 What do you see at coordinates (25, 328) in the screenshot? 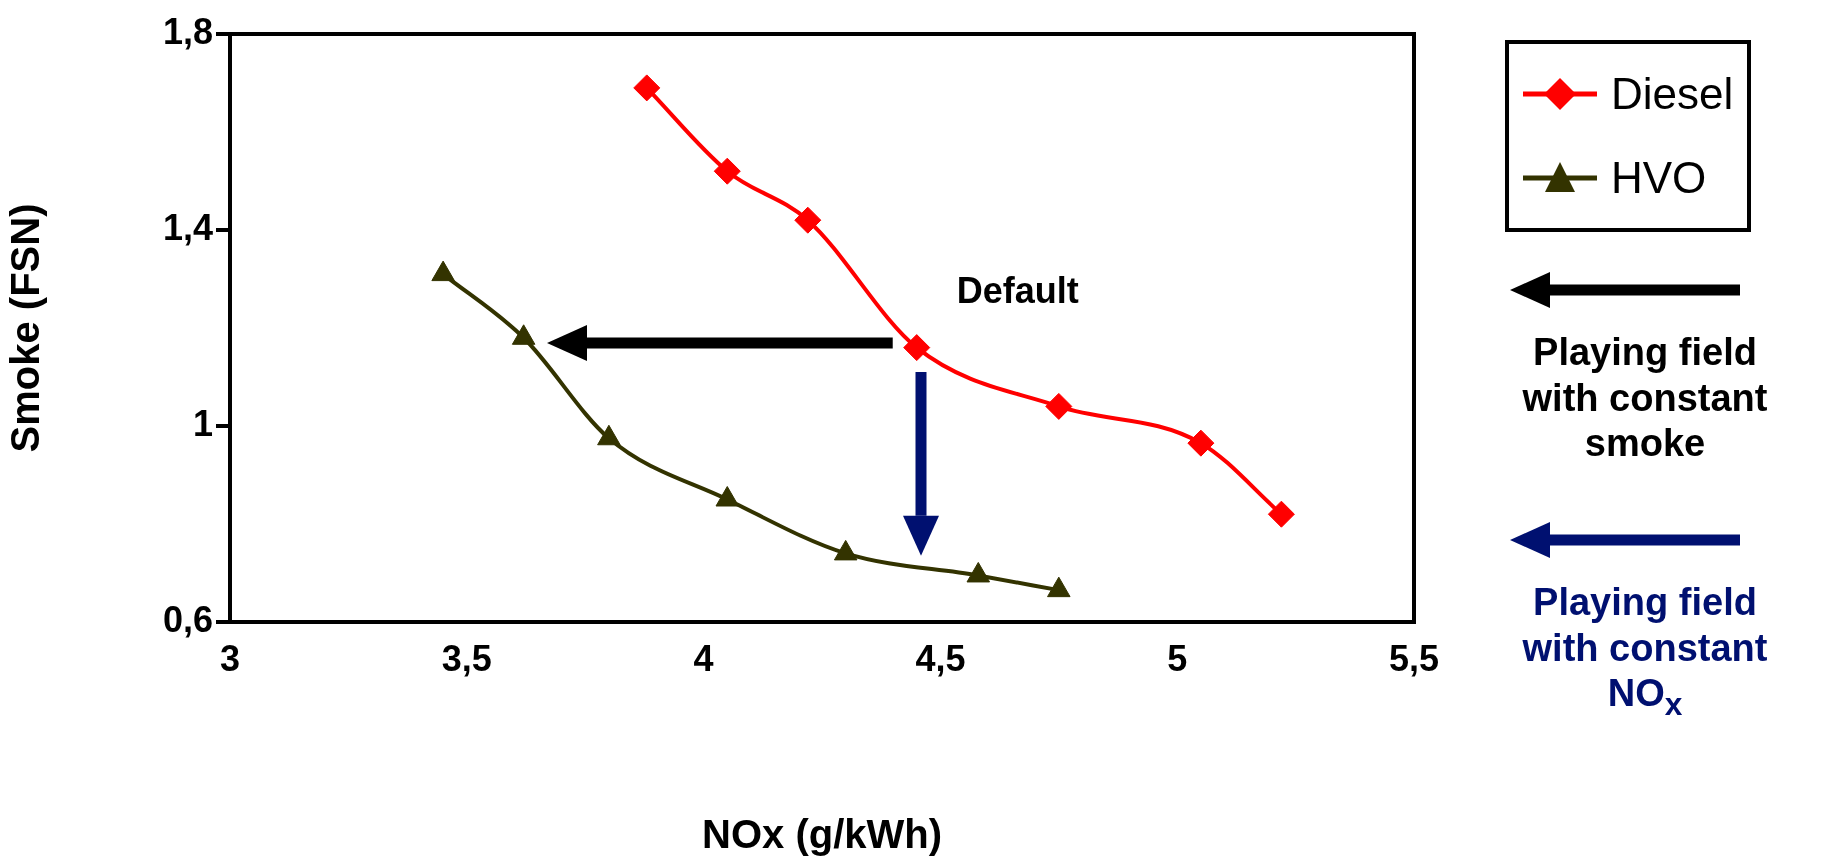
I see `y-axis-title: Smoke (FSN)` at bounding box center [25, 328].